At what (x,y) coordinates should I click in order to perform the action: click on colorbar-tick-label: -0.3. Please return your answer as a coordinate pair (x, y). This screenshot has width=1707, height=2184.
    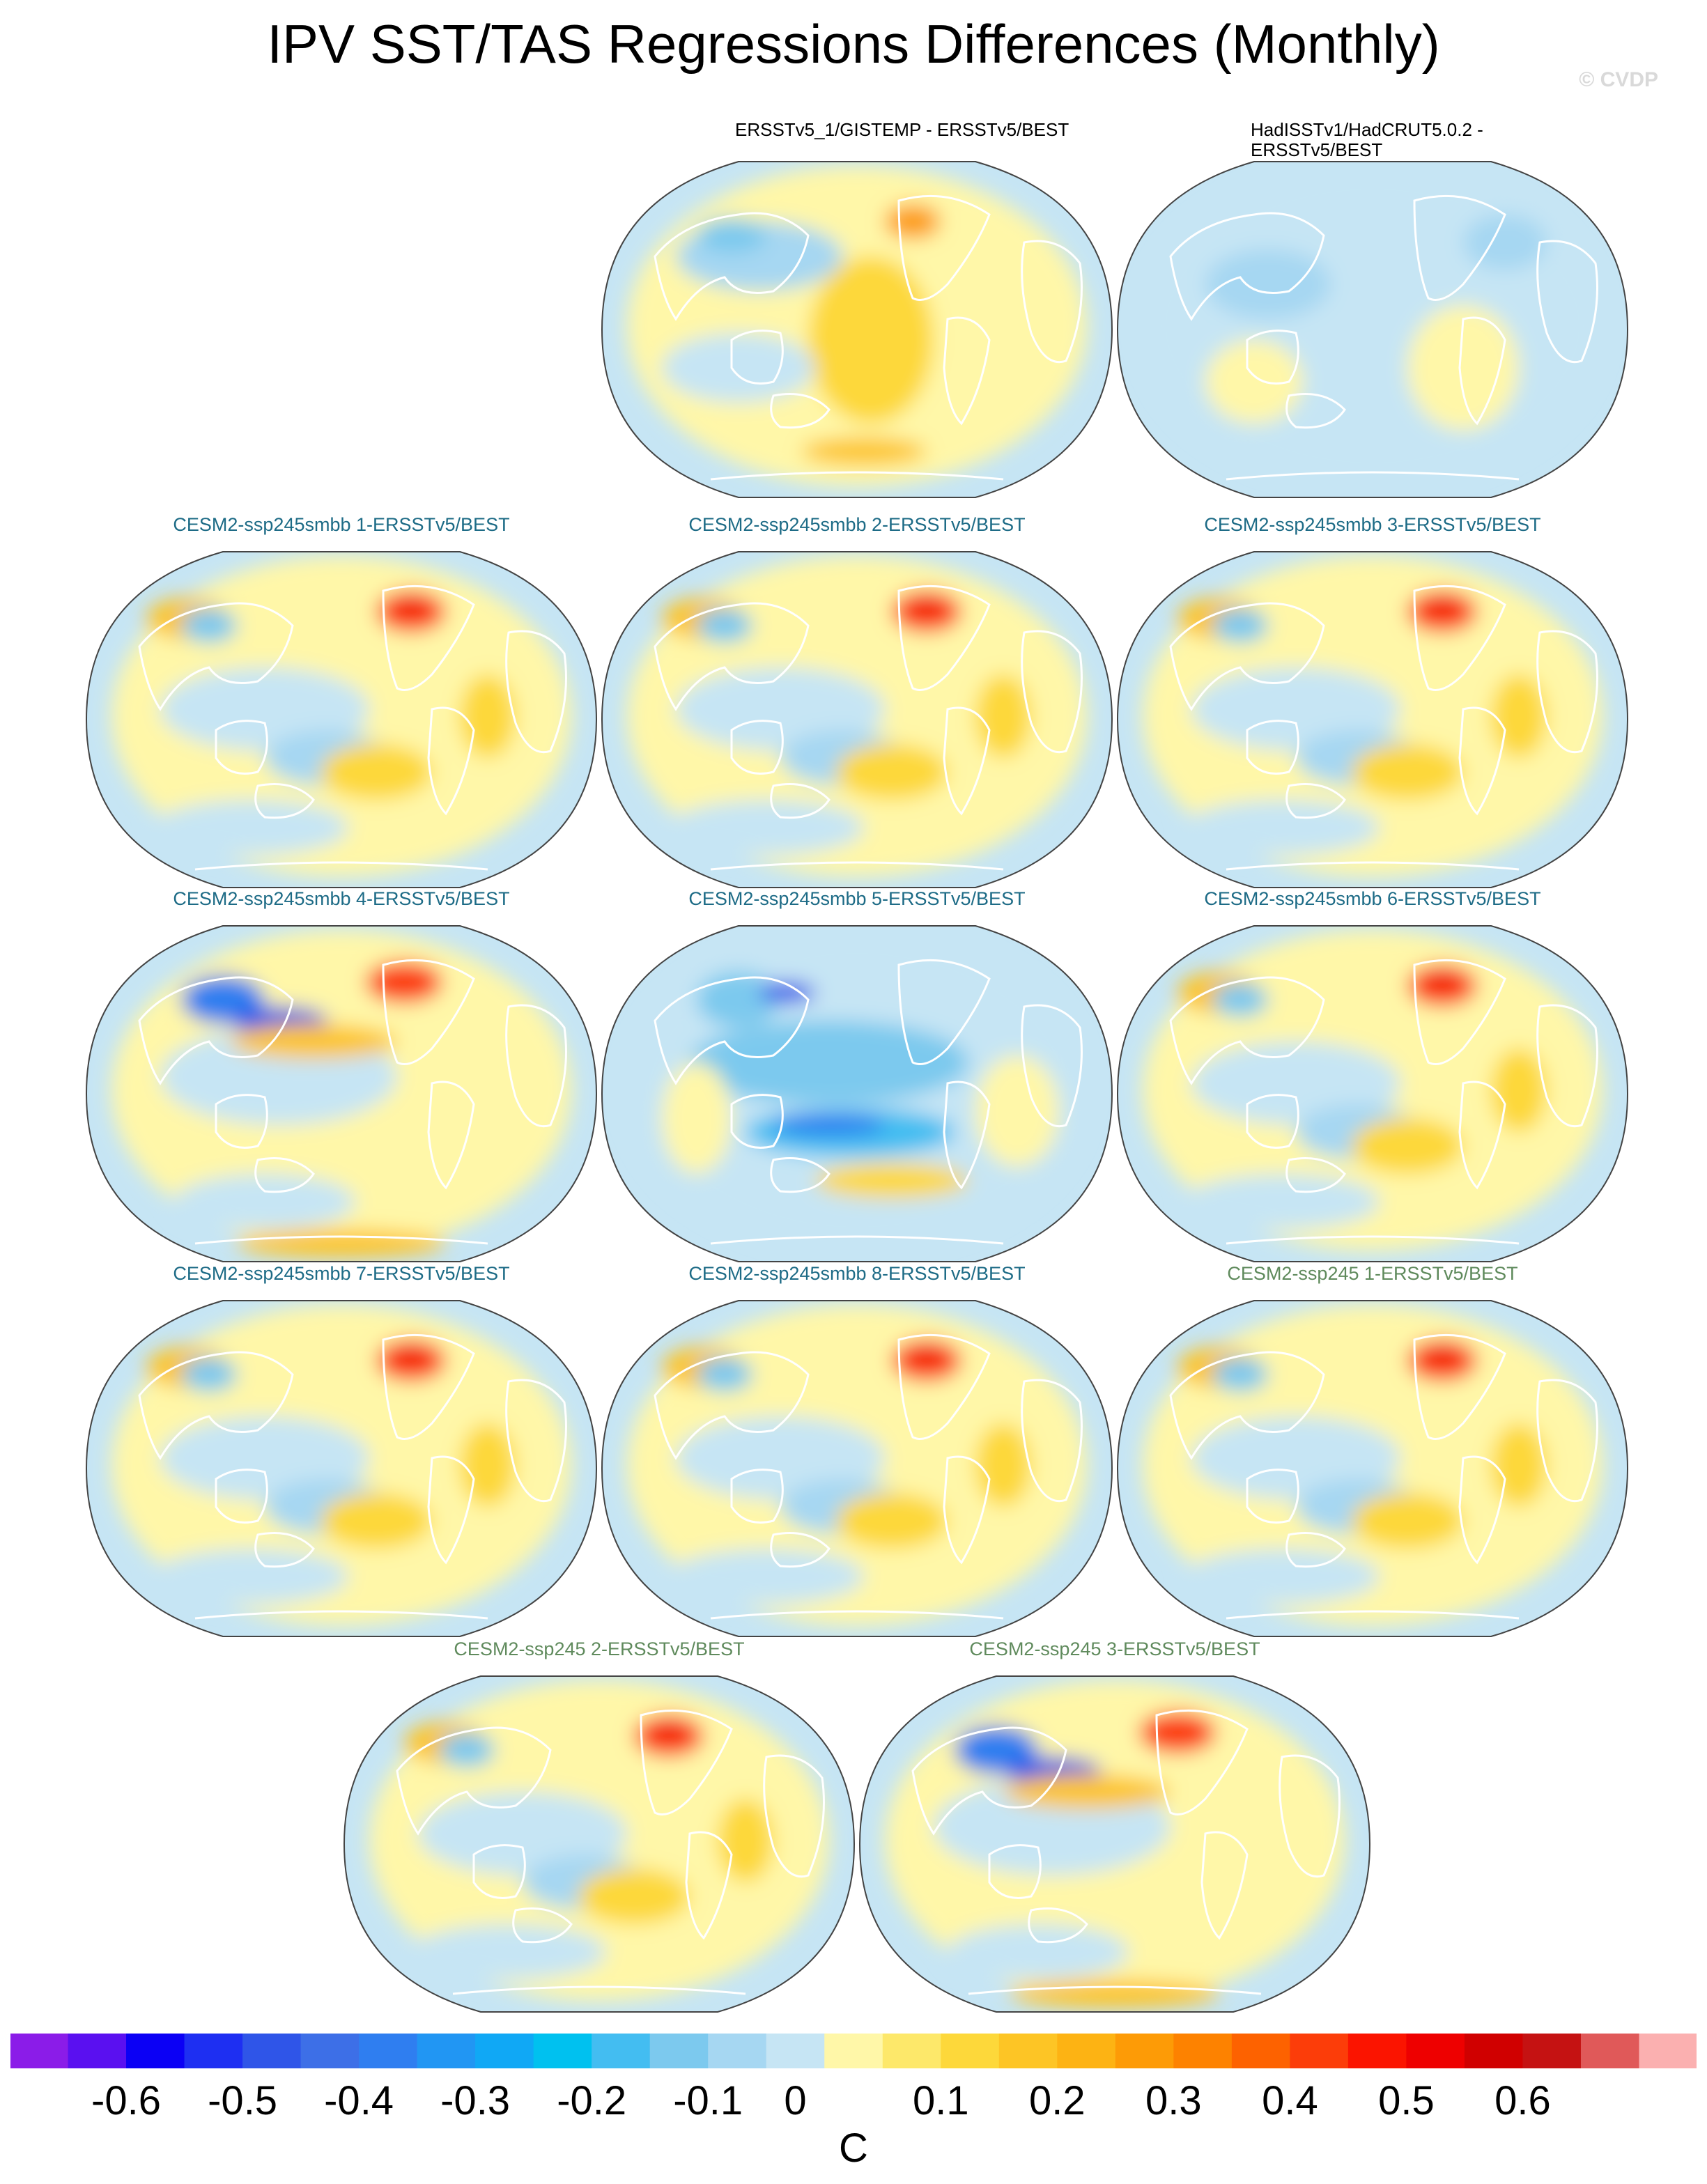
    Looking at the image, I should click on (476, 2100).